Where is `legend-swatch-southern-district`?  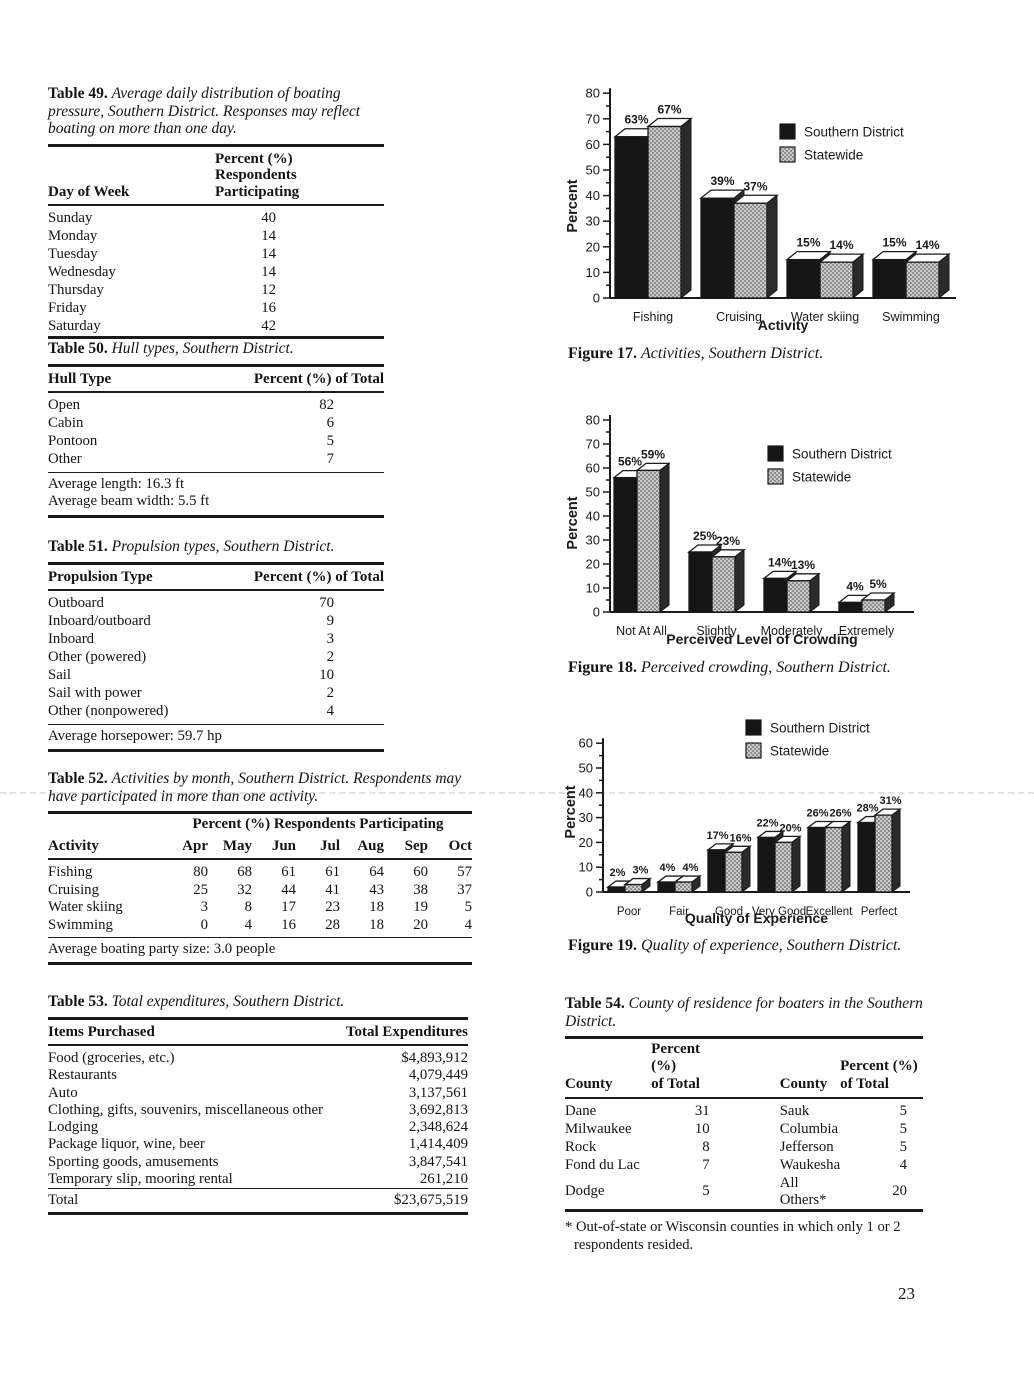
legend-swatch-southern-district is located at coordinates (775, 453).